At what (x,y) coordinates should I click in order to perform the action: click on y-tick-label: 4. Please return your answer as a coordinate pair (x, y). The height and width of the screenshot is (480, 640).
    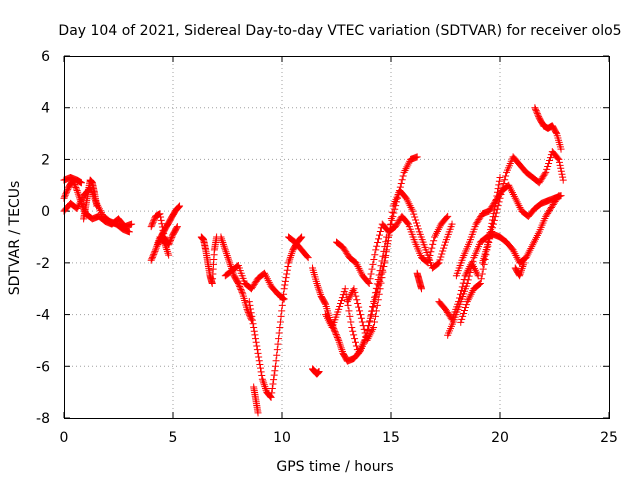
    Looking at the image, I should click on (45, 109).